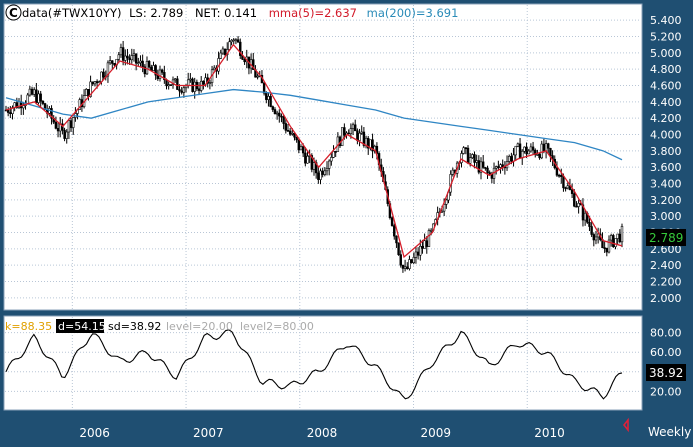 The height and width of the screenshot is (447, 693). What do you see at coordinates (666, 333) in the screenshot?
I see `oscillator-tick-label: 80.00` at bounding box center [666, 333].